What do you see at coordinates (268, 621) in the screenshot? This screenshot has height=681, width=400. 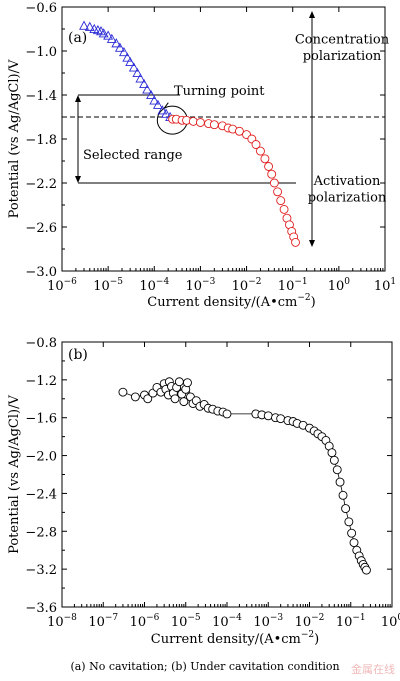 I see `x-tick-label: 10⁻³` at bounding box center [268, 621].